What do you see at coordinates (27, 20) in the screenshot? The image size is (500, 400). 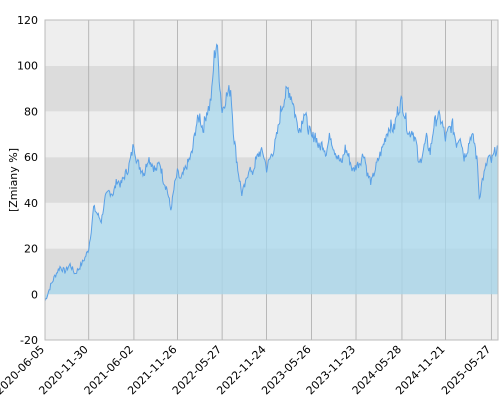 I see `y-tick-label: 120` at bounding box center [27, 20].